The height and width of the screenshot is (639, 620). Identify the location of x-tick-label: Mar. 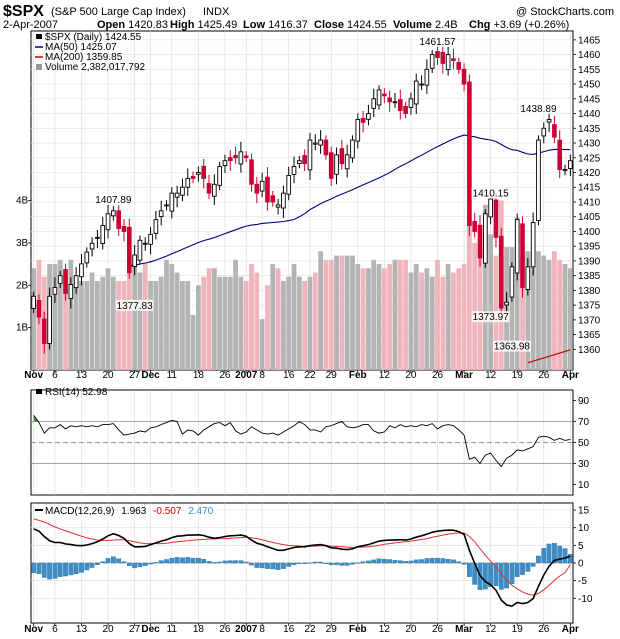
(464, 375).